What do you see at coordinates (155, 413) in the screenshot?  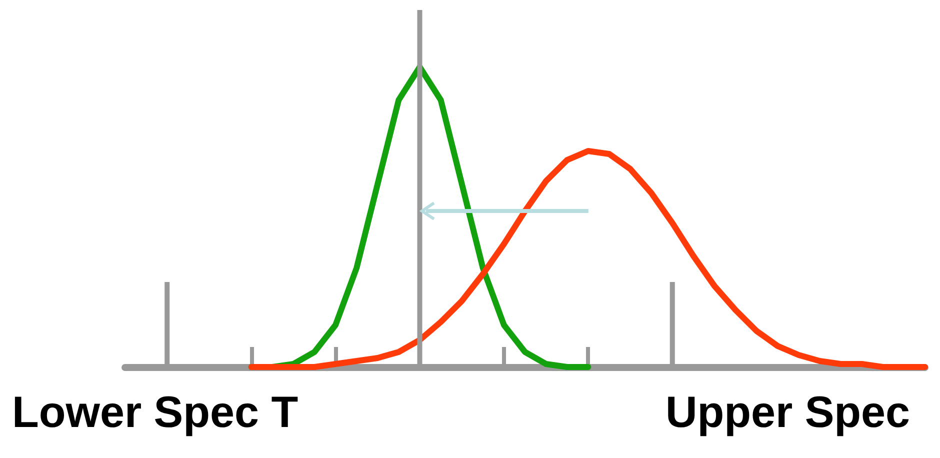 I see `text: Lower Spec T` at bounding box center [155, 413].